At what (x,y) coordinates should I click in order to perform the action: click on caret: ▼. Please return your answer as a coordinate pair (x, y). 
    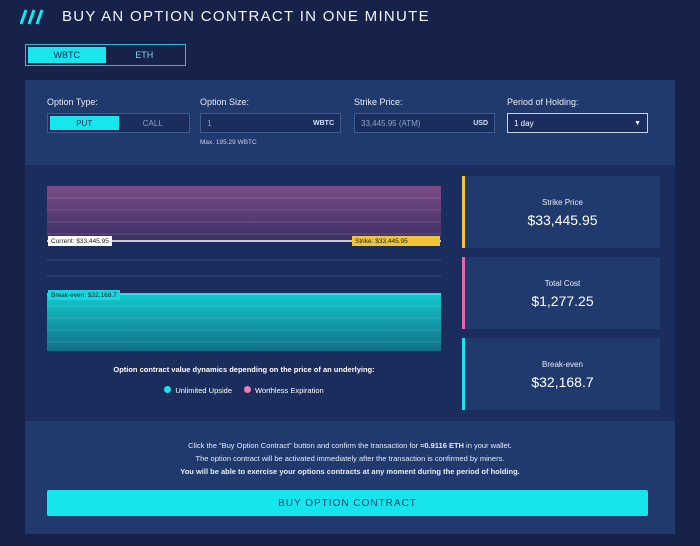
    Looking at the image, I should click on (637, 123).